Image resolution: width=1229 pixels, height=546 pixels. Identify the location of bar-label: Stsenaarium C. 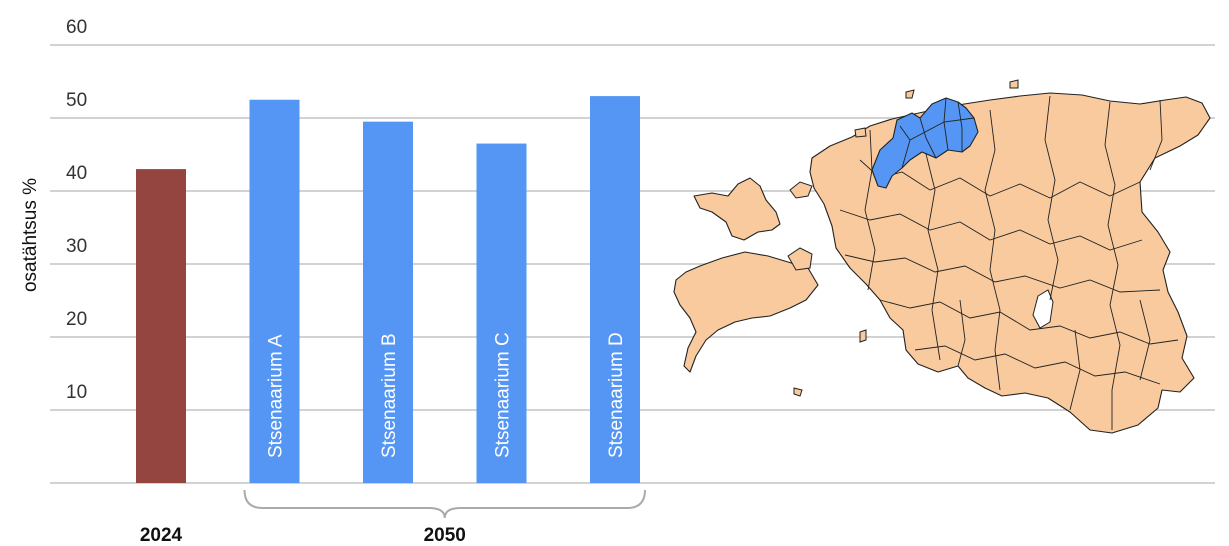
(503, 395).